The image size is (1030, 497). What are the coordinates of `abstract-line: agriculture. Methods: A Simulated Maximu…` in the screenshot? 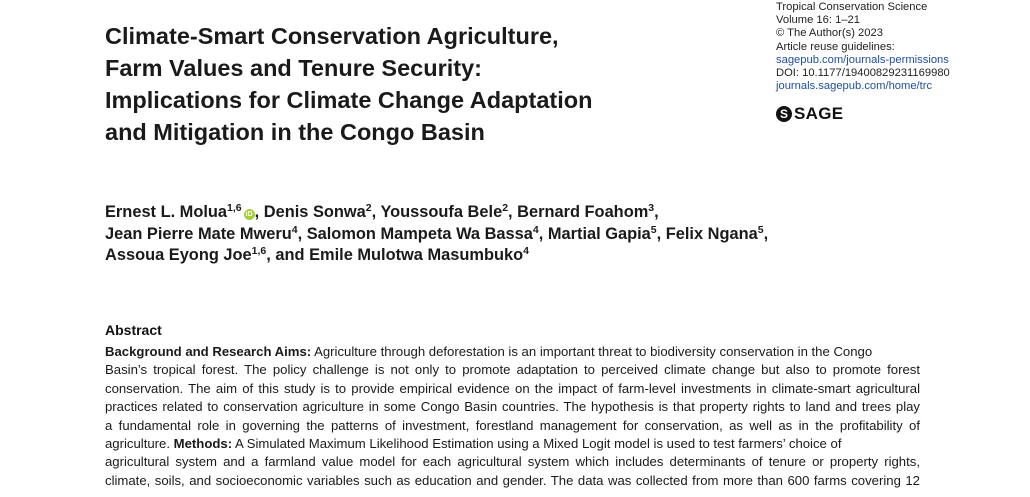 It's located at (512, 444).